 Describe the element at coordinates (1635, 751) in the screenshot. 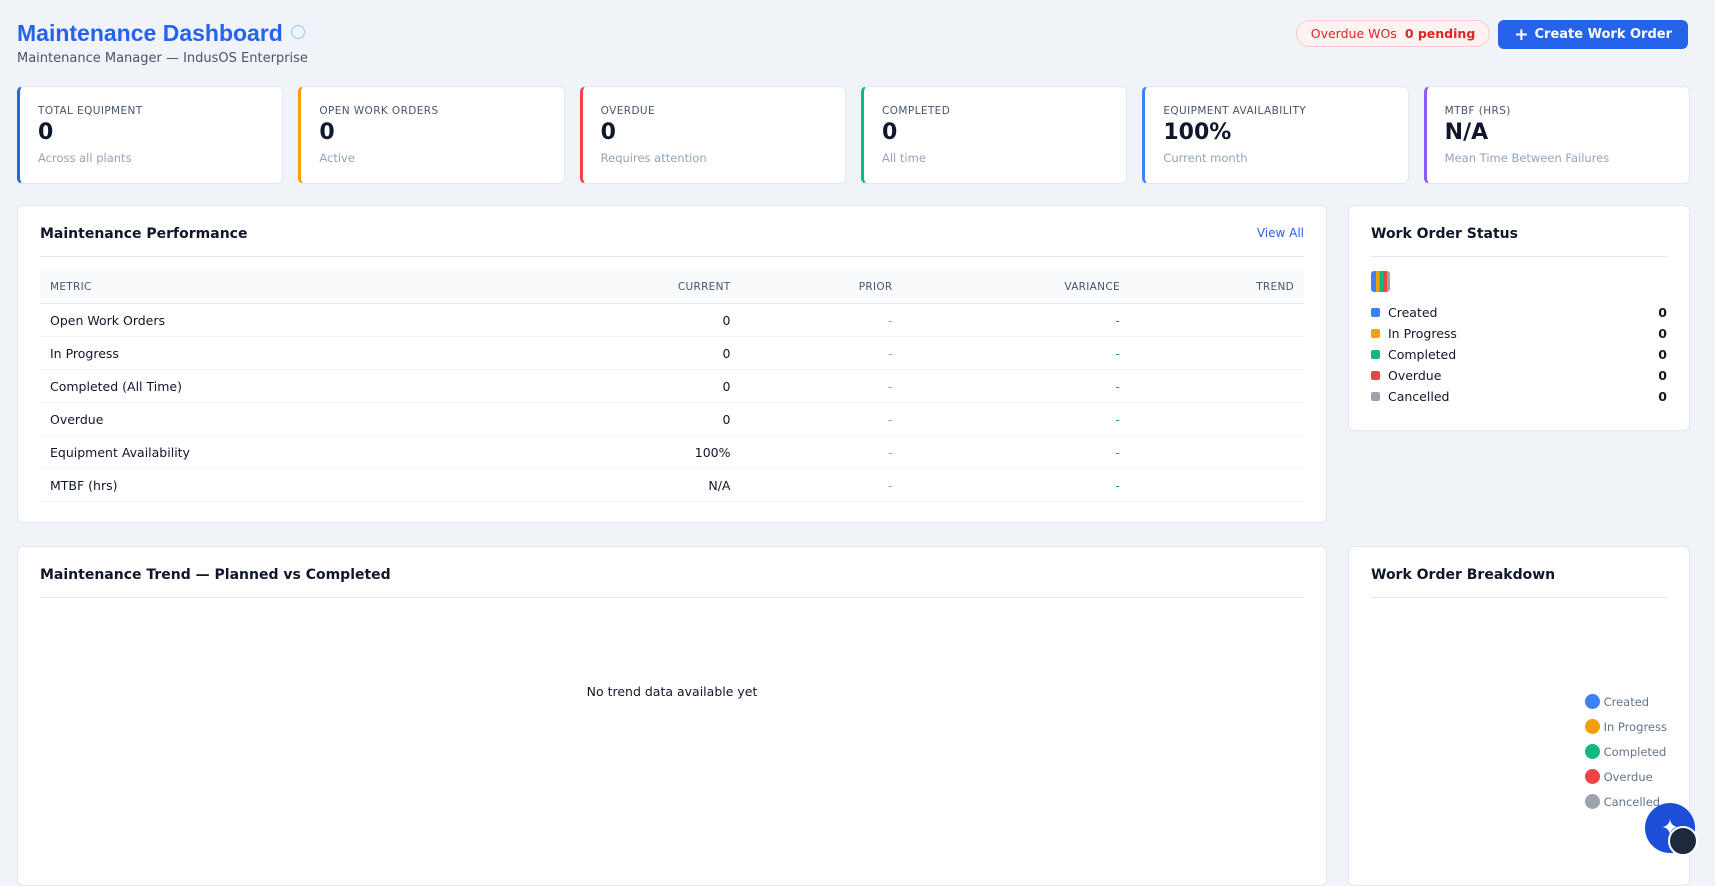

I see `legend-label: Completed` at that location.